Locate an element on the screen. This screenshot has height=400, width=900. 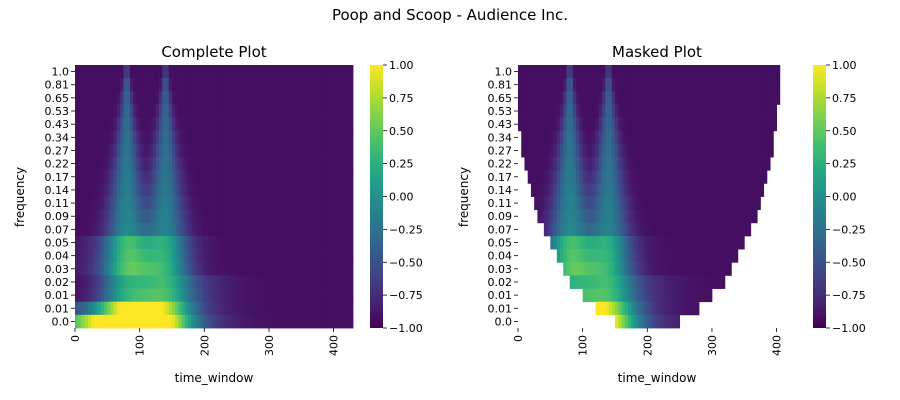
y-tick-label: 0.0 is located at coordinates (61, 321).